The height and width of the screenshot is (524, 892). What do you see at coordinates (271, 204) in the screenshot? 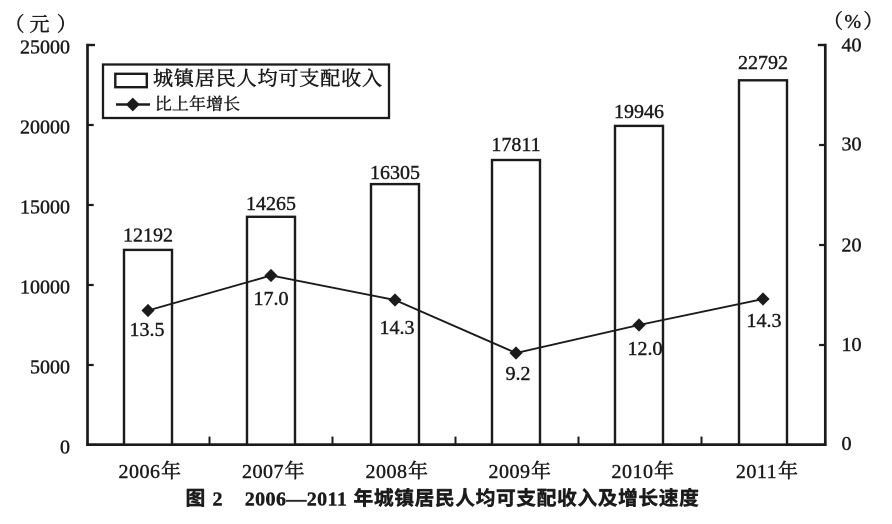
I see `svg-text: 14265` at bounding box center [271, 204].